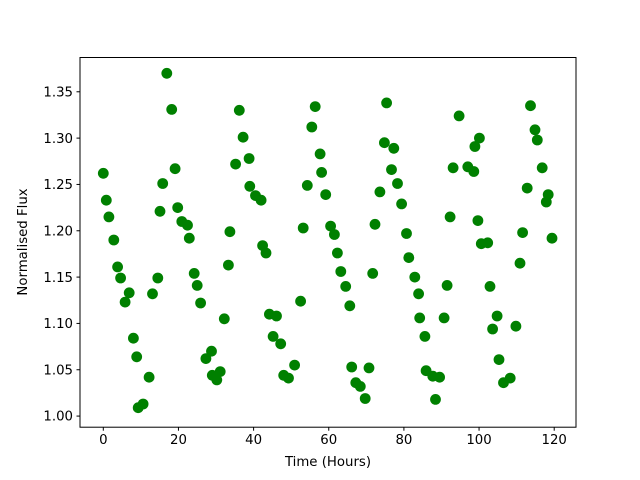 Image resolution: width=640 pixels, height=480 pixels. I want to click on y-tick-label: 1.10, so click(58, 324).